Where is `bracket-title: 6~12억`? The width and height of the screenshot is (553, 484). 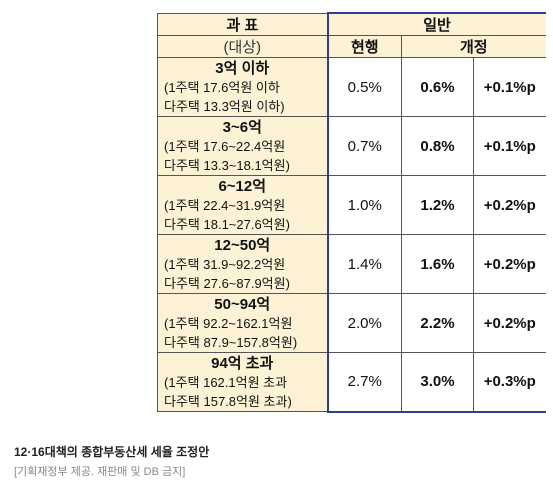
bracket-title: 6~12억 is located at coordinates (242, 186).